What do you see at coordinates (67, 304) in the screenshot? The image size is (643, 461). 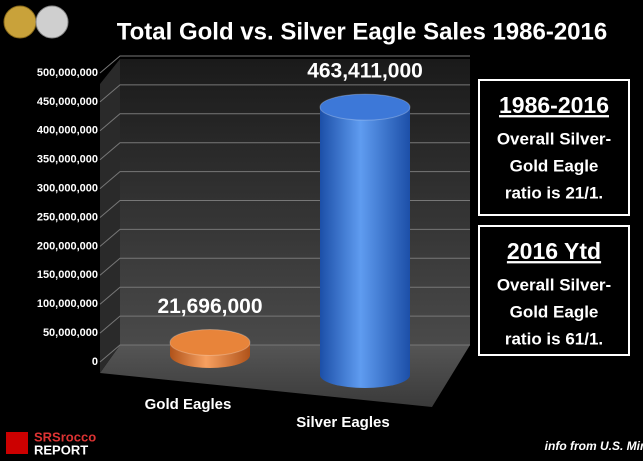 I see `y-tick-label: 100,000,000` at bounding box center [67, 304].